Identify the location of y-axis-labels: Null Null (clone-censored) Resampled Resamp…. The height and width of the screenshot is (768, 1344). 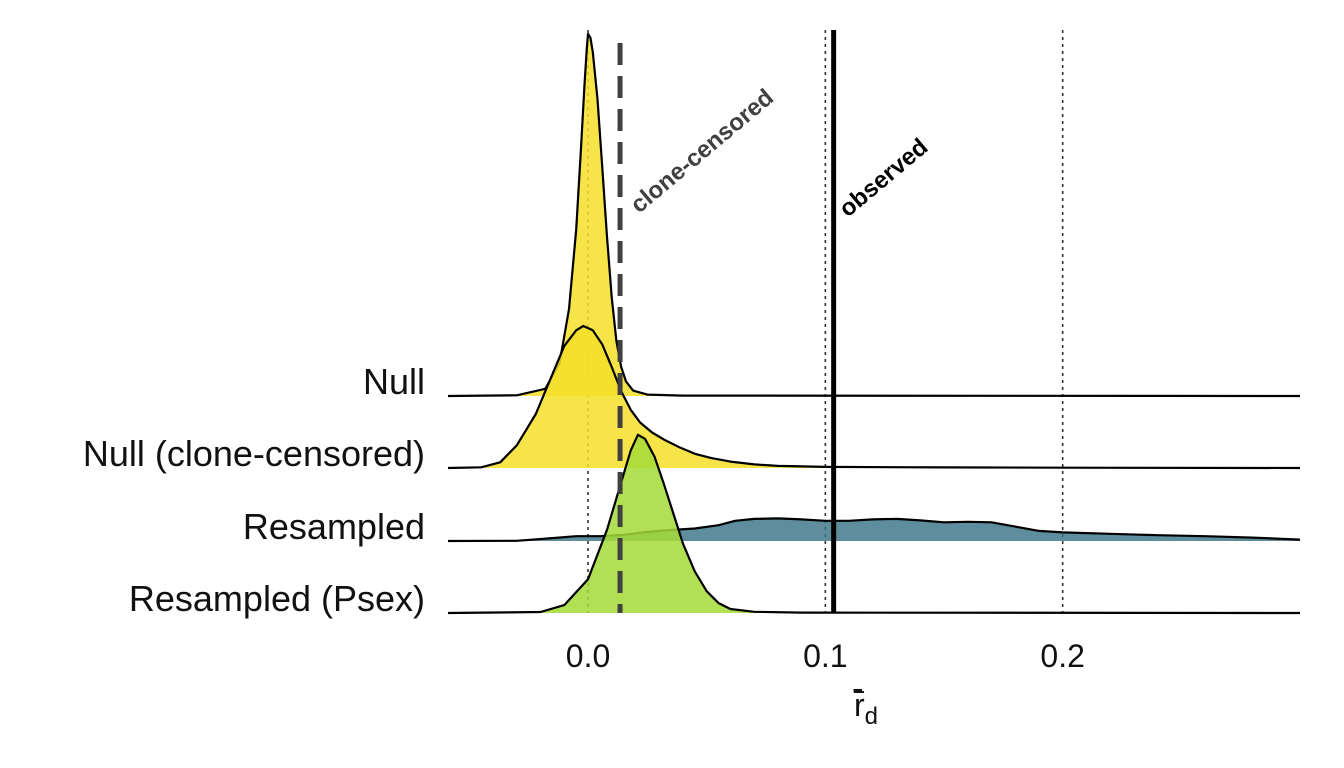
(254, 490).